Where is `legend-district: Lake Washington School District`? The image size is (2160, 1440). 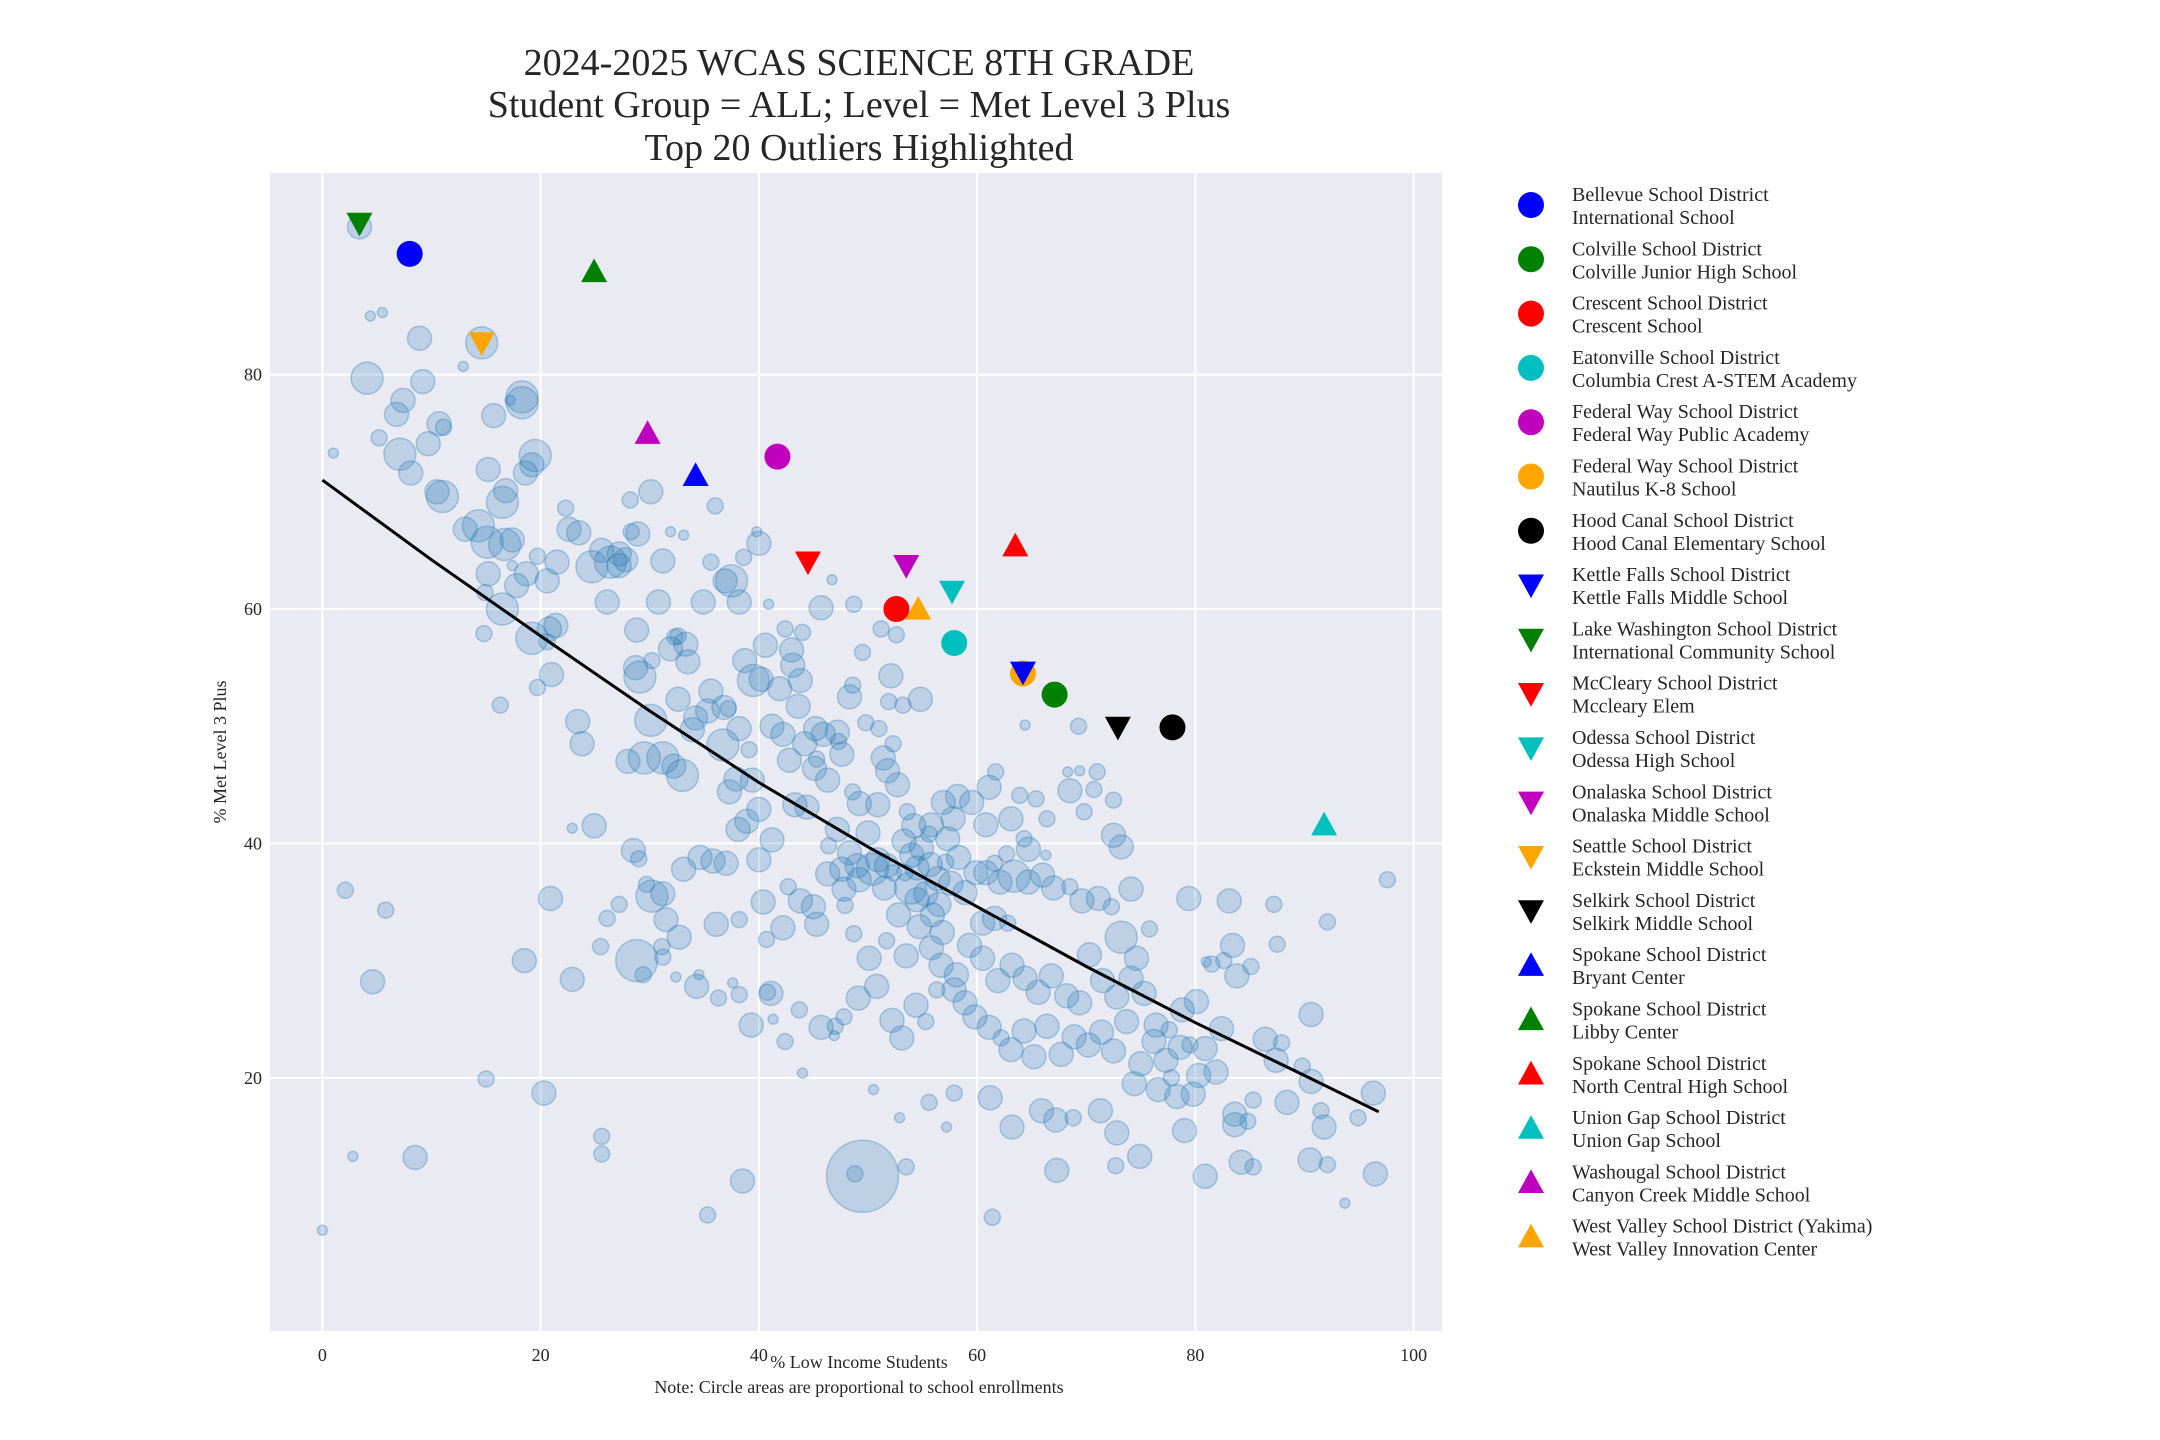 legend-district: Lake Washington School District is located at coordinates (1705, 629).